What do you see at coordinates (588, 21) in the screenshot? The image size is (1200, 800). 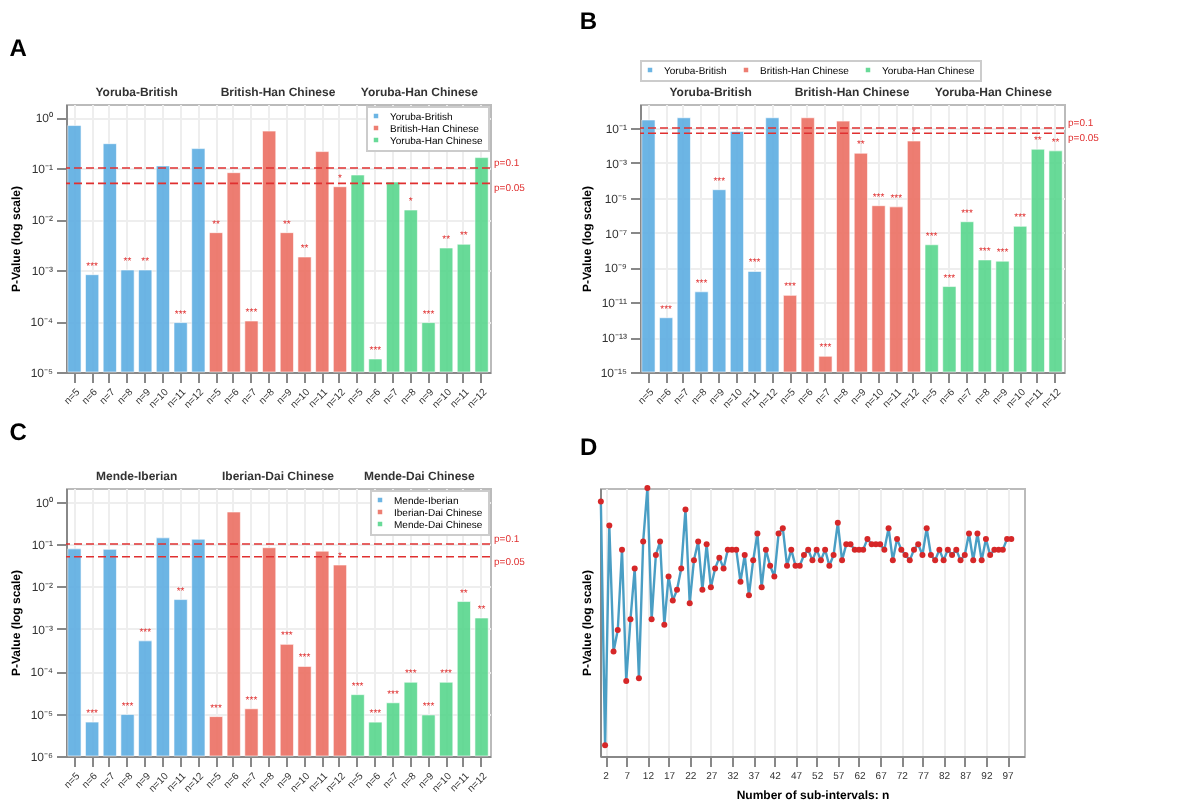 I see `chart-title: B` at bounding box center [588, 21].